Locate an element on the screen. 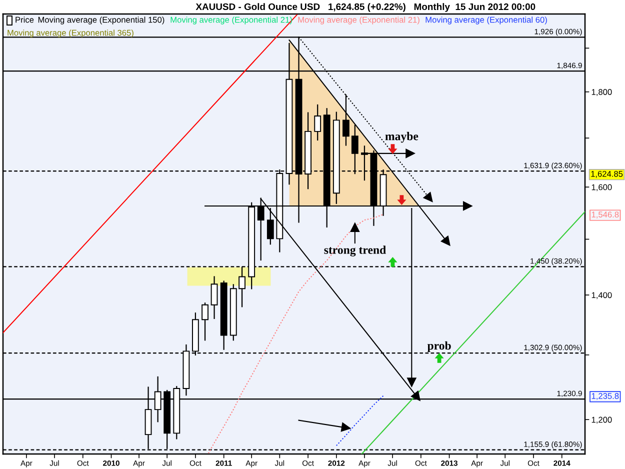 This screenshot has height=469, width=625. y-tick-label: 1,600 is located at coordinates (602, 188).